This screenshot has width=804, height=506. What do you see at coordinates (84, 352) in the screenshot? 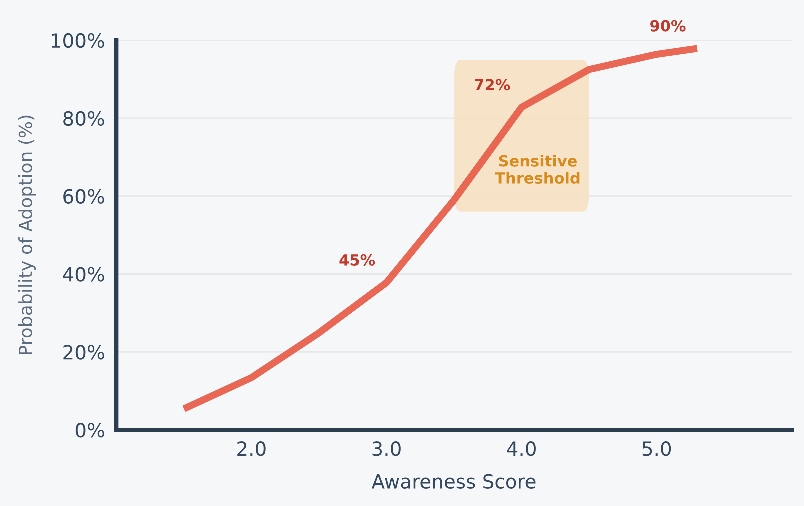
I see `y-tick-label: 20%` at bounding box center [84, 352].